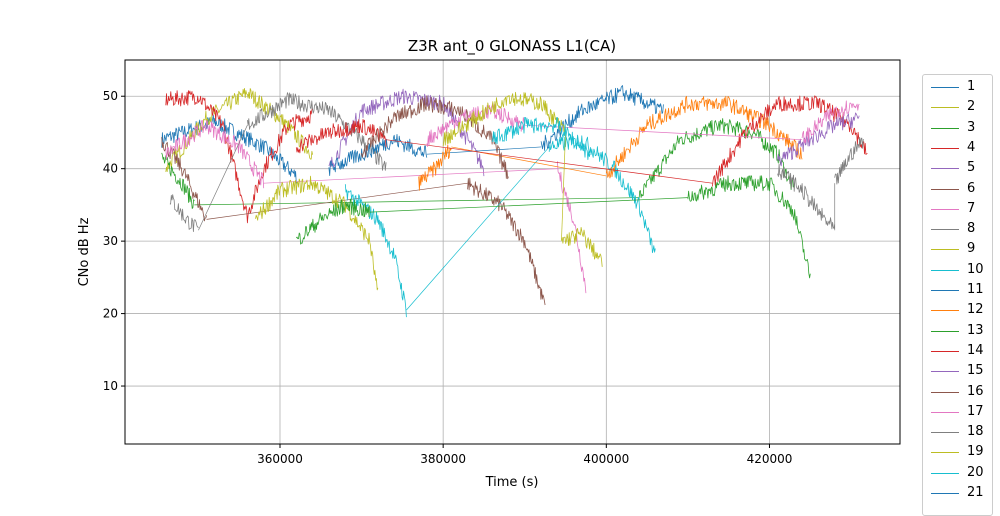 The width and height of the screenshot is (1000, 516). I want to click on series-14-line, so click(341, 136).